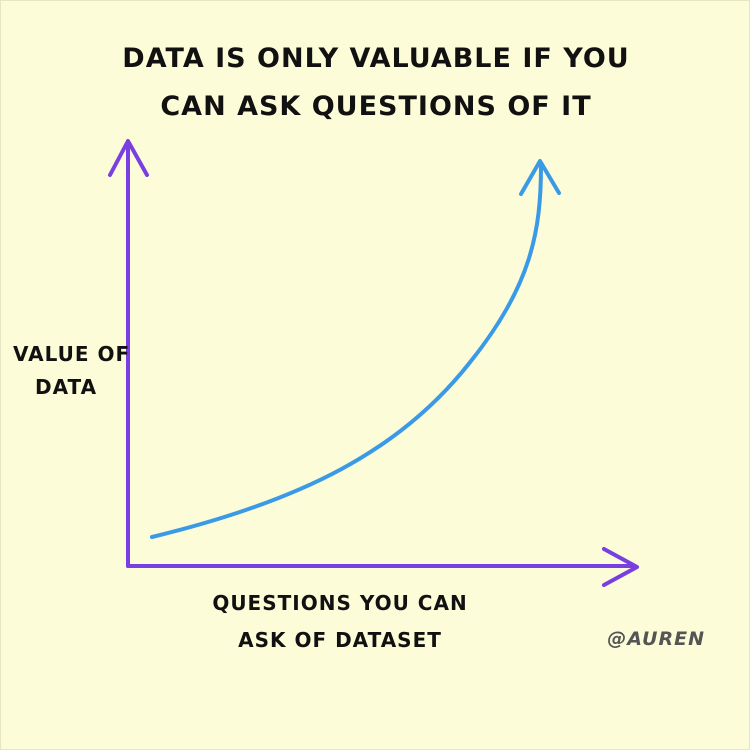 The height and width of the screenshot is (750, 750). Describe the element at coordinates (620, 567) in the screenshot. I see `x-axis-arrowhead` at that location.